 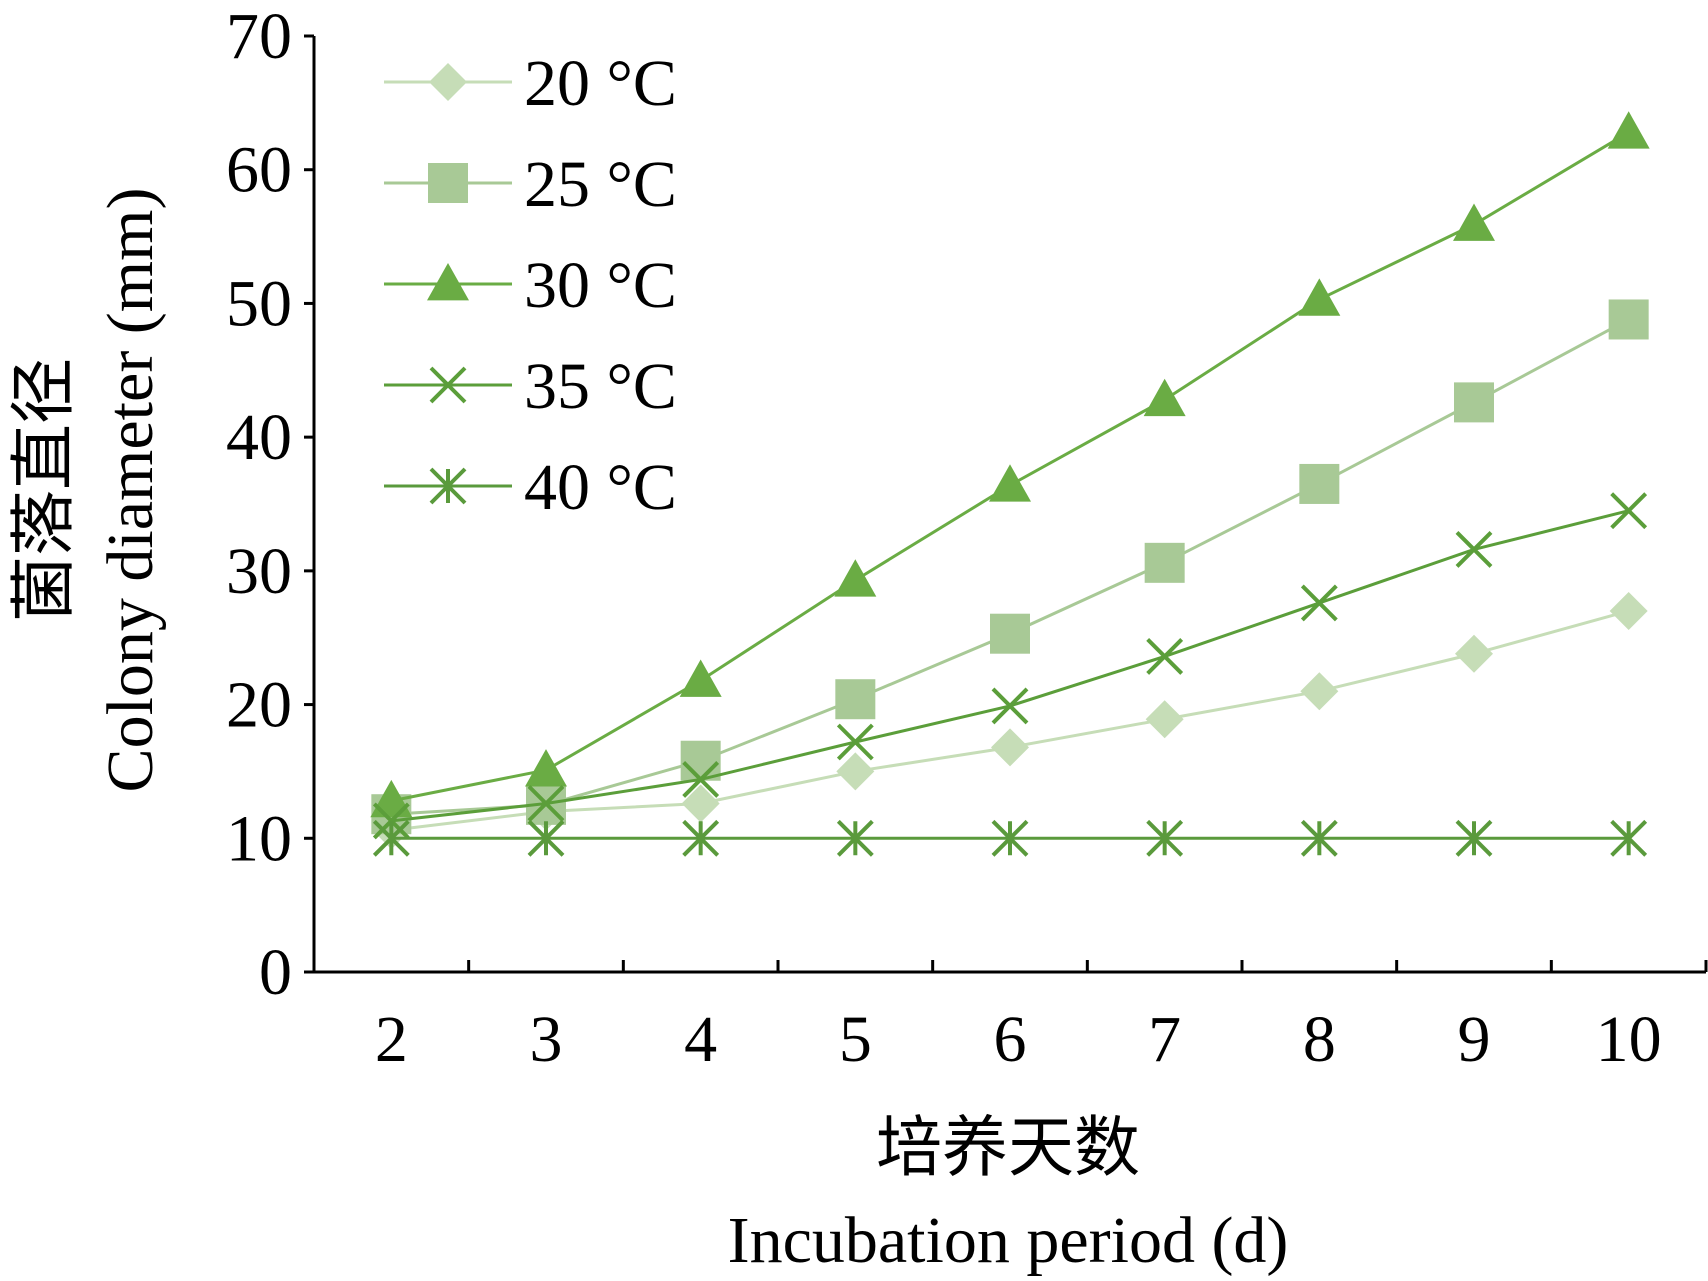 What do you see at coordinates (259, 705) in the screenshot?
I see `y-tick-label: 20` at bounding box center [259, 705].